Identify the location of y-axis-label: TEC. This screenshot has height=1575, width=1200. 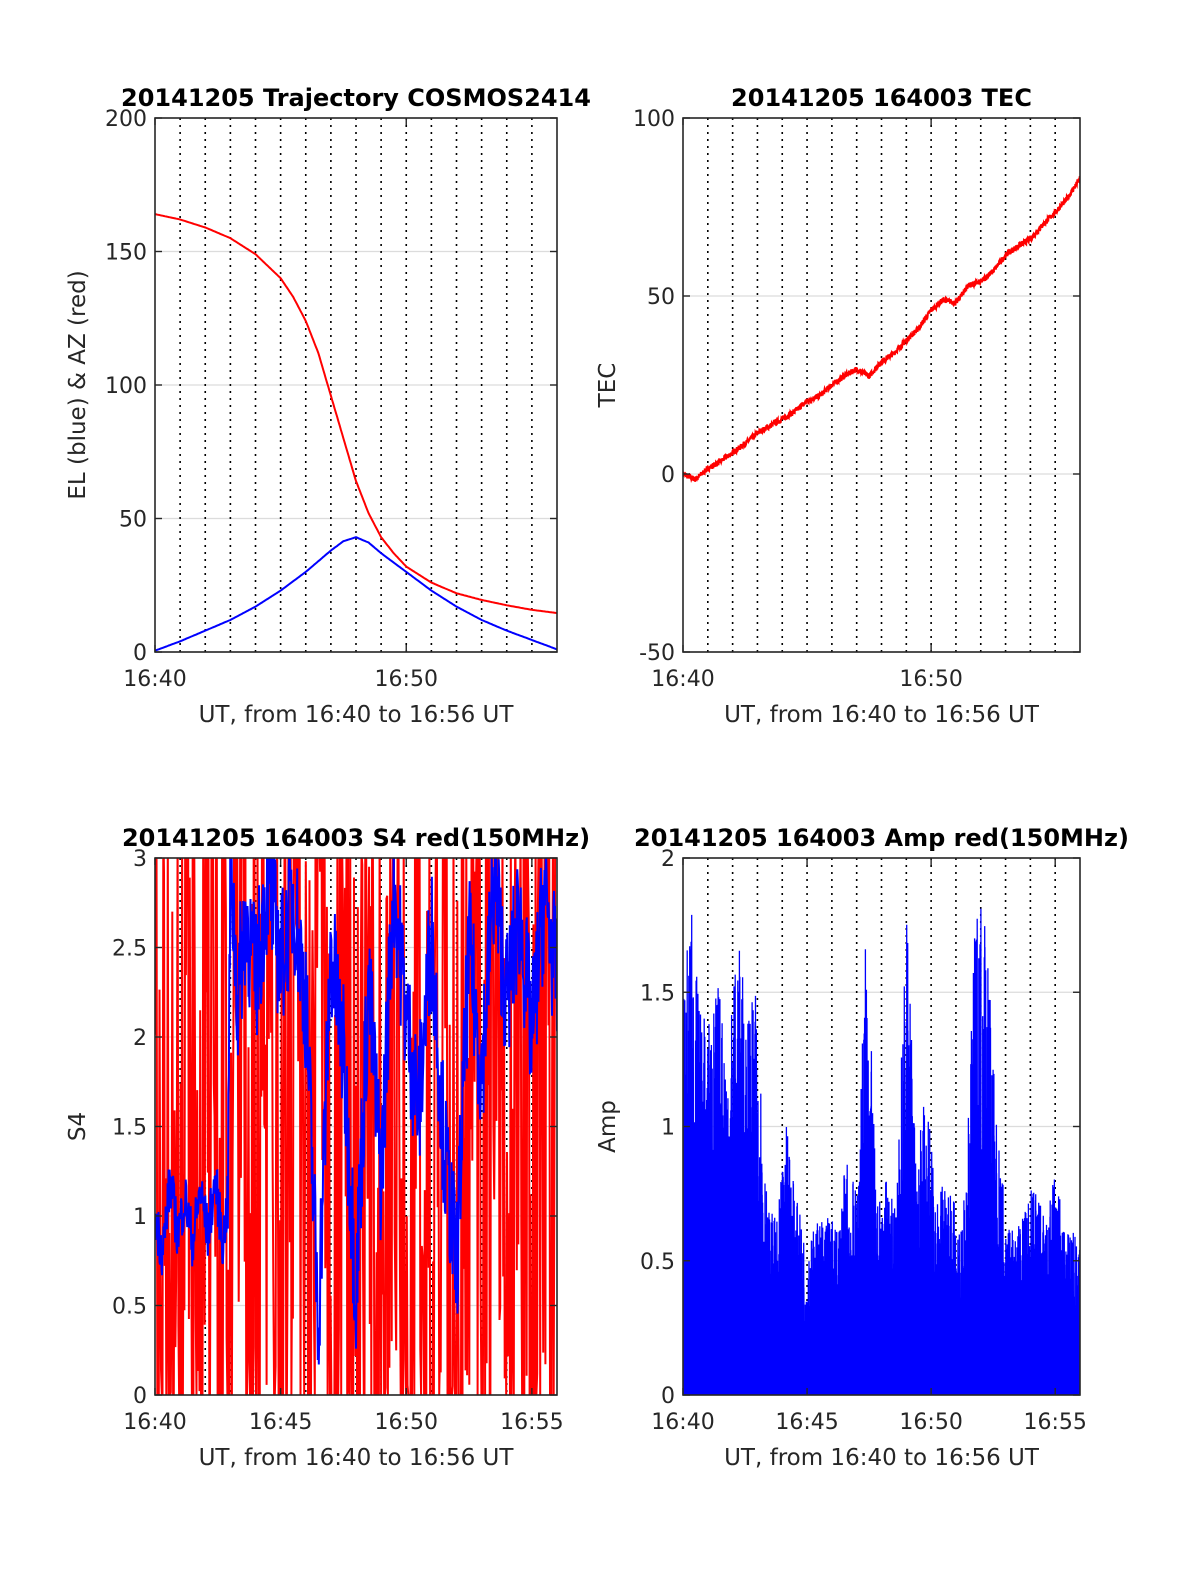
(608, 386).